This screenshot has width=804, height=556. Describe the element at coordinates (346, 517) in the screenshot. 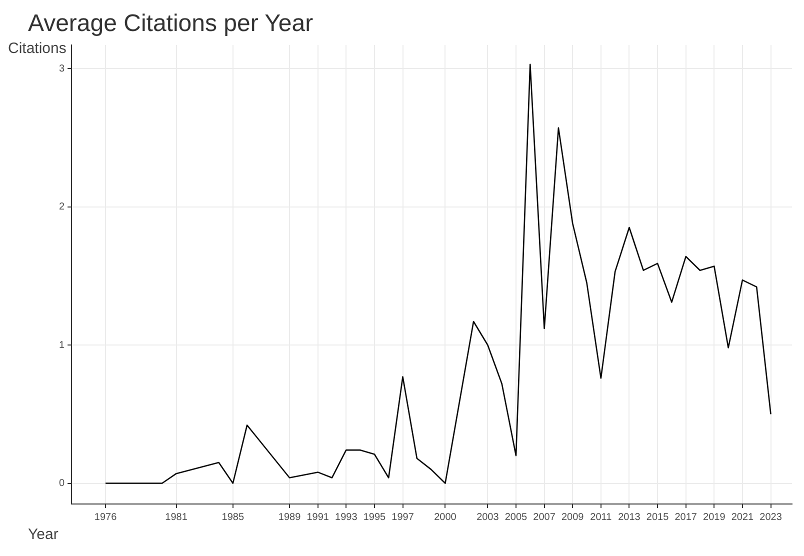

I see `x-tick-label: 1993` at that location.